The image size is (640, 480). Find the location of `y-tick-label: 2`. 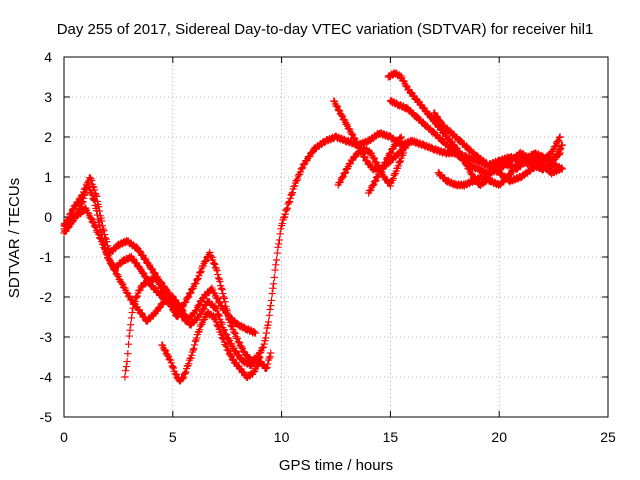

y-tick-label: 2 is located at coordinates (48, 137).